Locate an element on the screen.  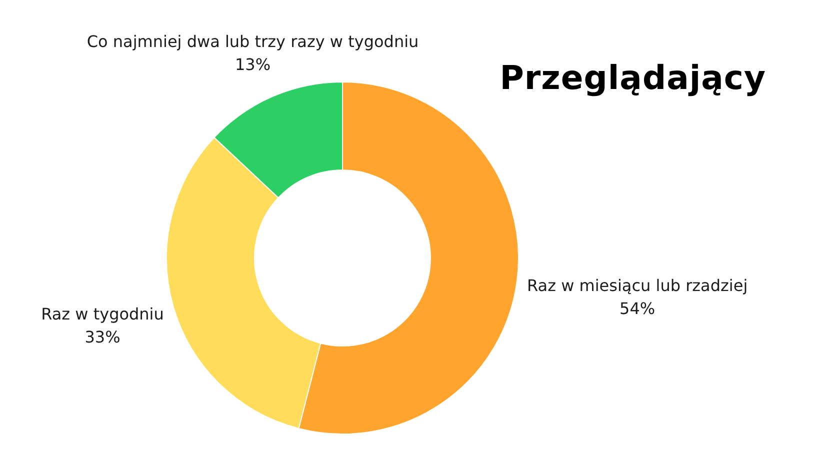
data-label: 13% is located at coordinates (252, 64).